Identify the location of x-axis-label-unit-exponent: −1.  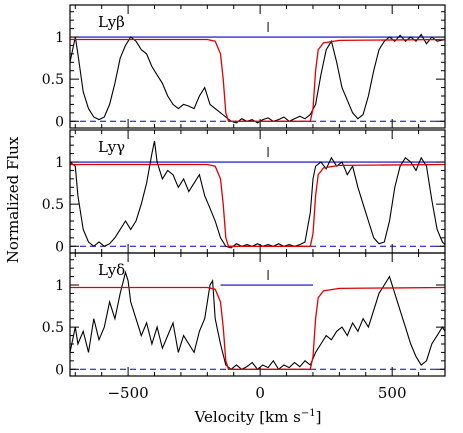
(308, 413).